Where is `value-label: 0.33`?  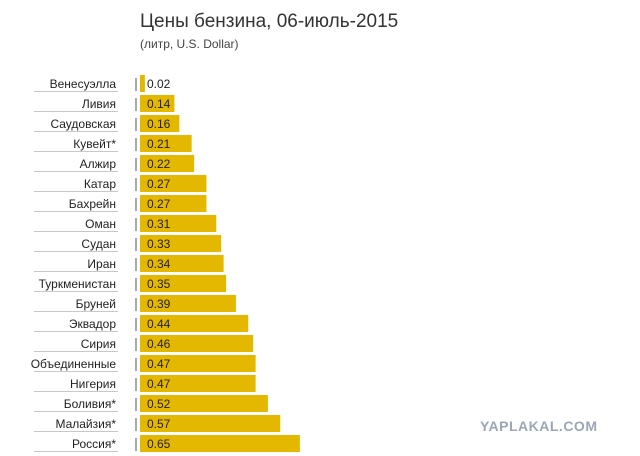 value-label: 0.33 is located at coordinates (159, 244).